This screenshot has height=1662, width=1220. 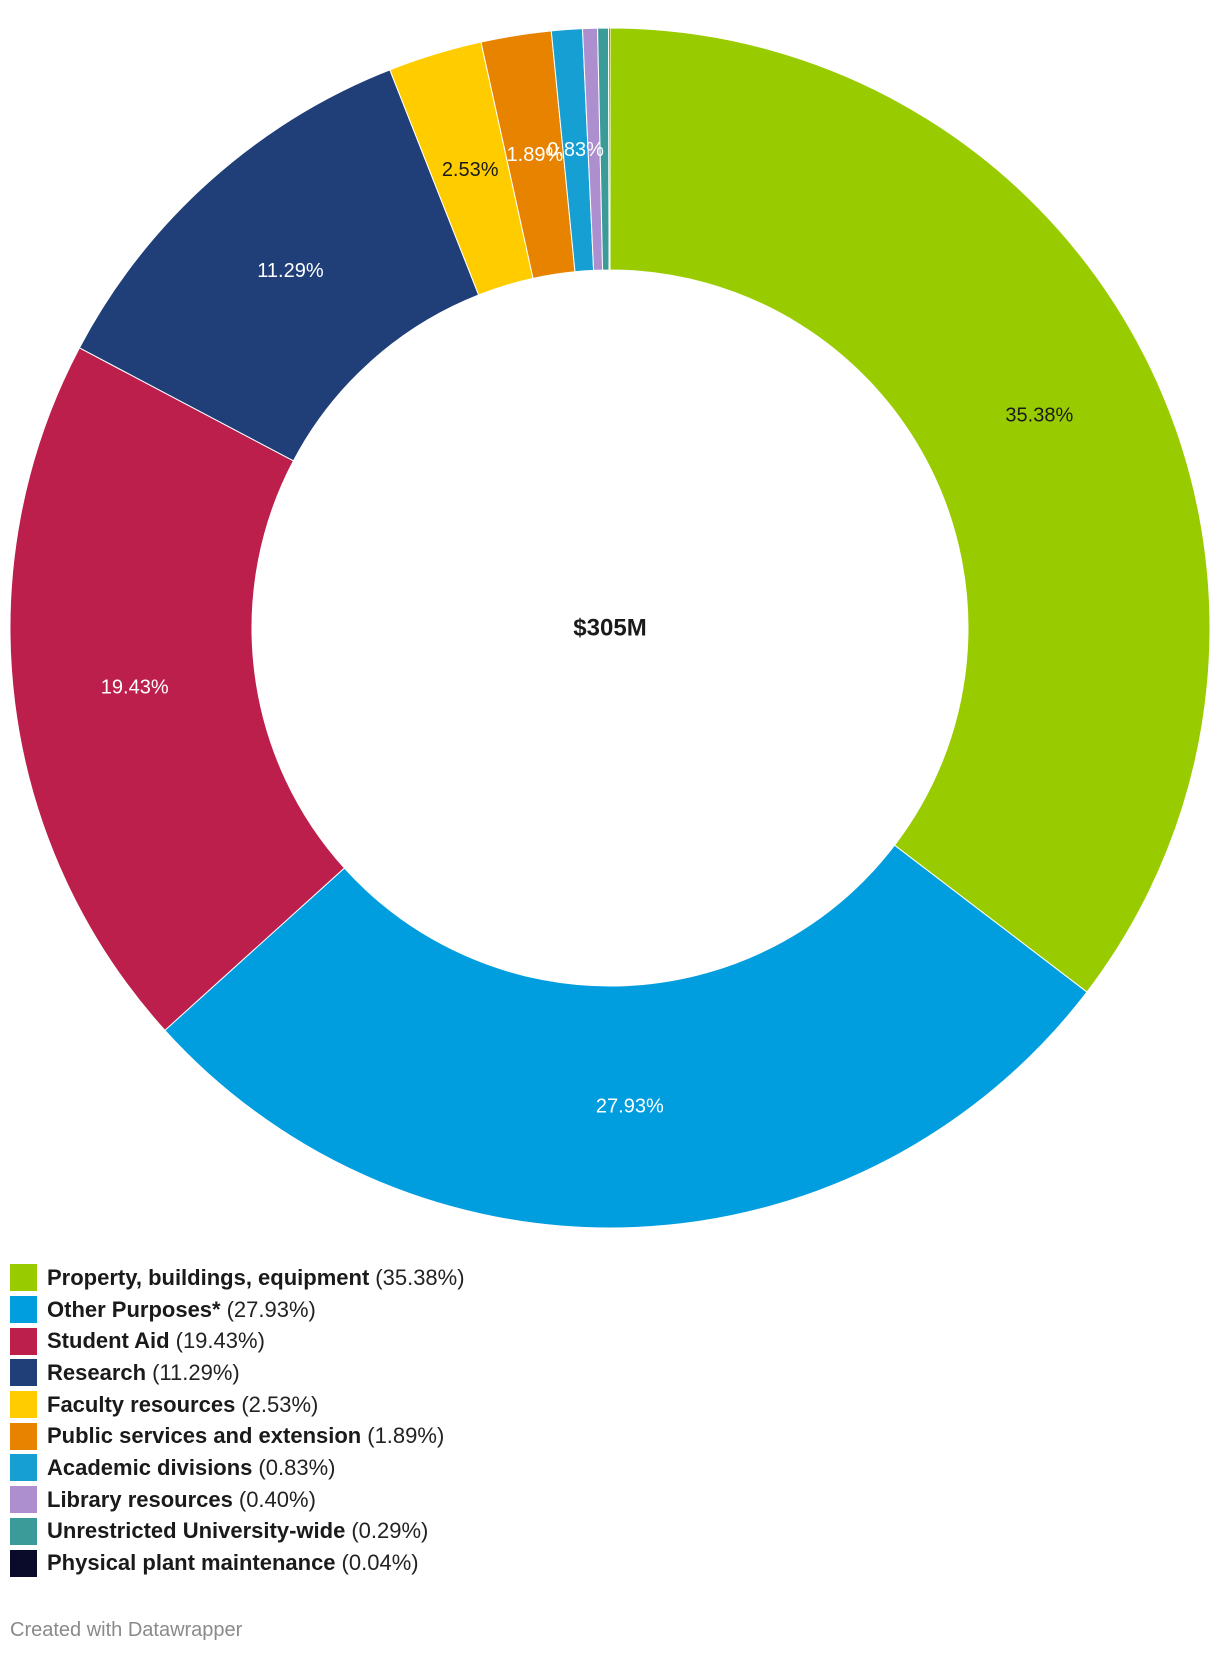 What do you see at coordinates (277, 1499) in the screenshot?
I see `legend-percent: (0.40%)` at bounding box center [277, 1499].